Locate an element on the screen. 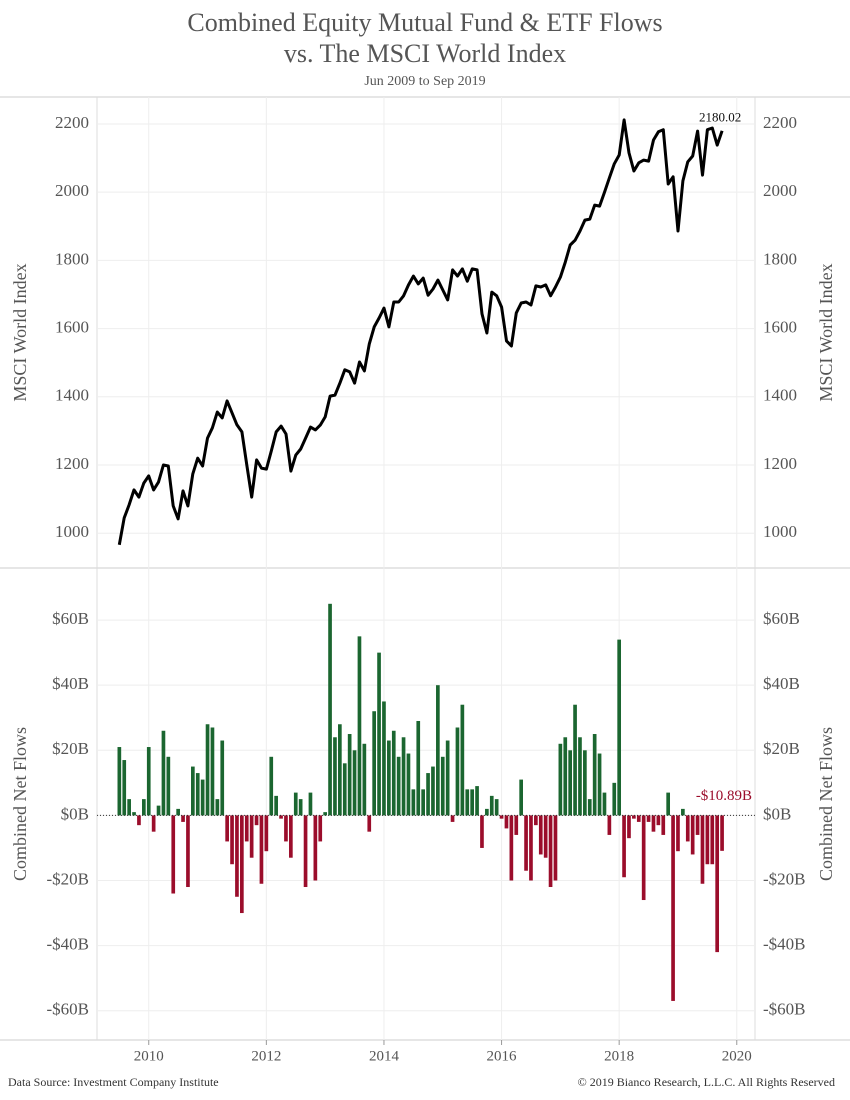 The height and width of the screenshot is (1100, 850). y2-tick-label: -$40B is located at coordinates (784, 944).